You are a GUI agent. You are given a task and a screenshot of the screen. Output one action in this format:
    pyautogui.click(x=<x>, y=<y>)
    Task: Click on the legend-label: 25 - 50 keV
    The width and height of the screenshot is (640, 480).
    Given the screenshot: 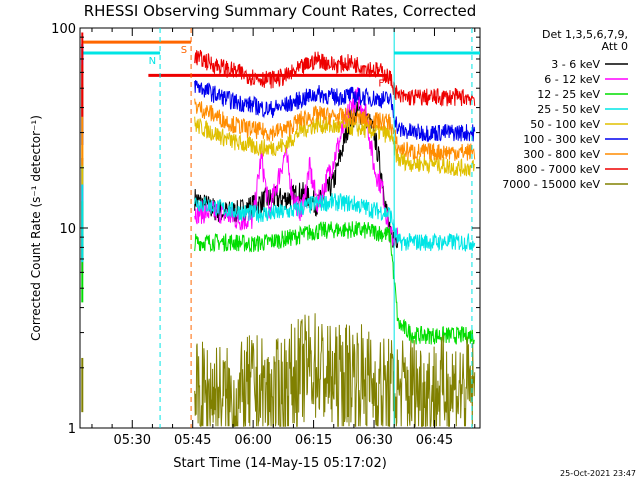 What is the action you would take?
    pyautogui.click(x=568, y=109)
    